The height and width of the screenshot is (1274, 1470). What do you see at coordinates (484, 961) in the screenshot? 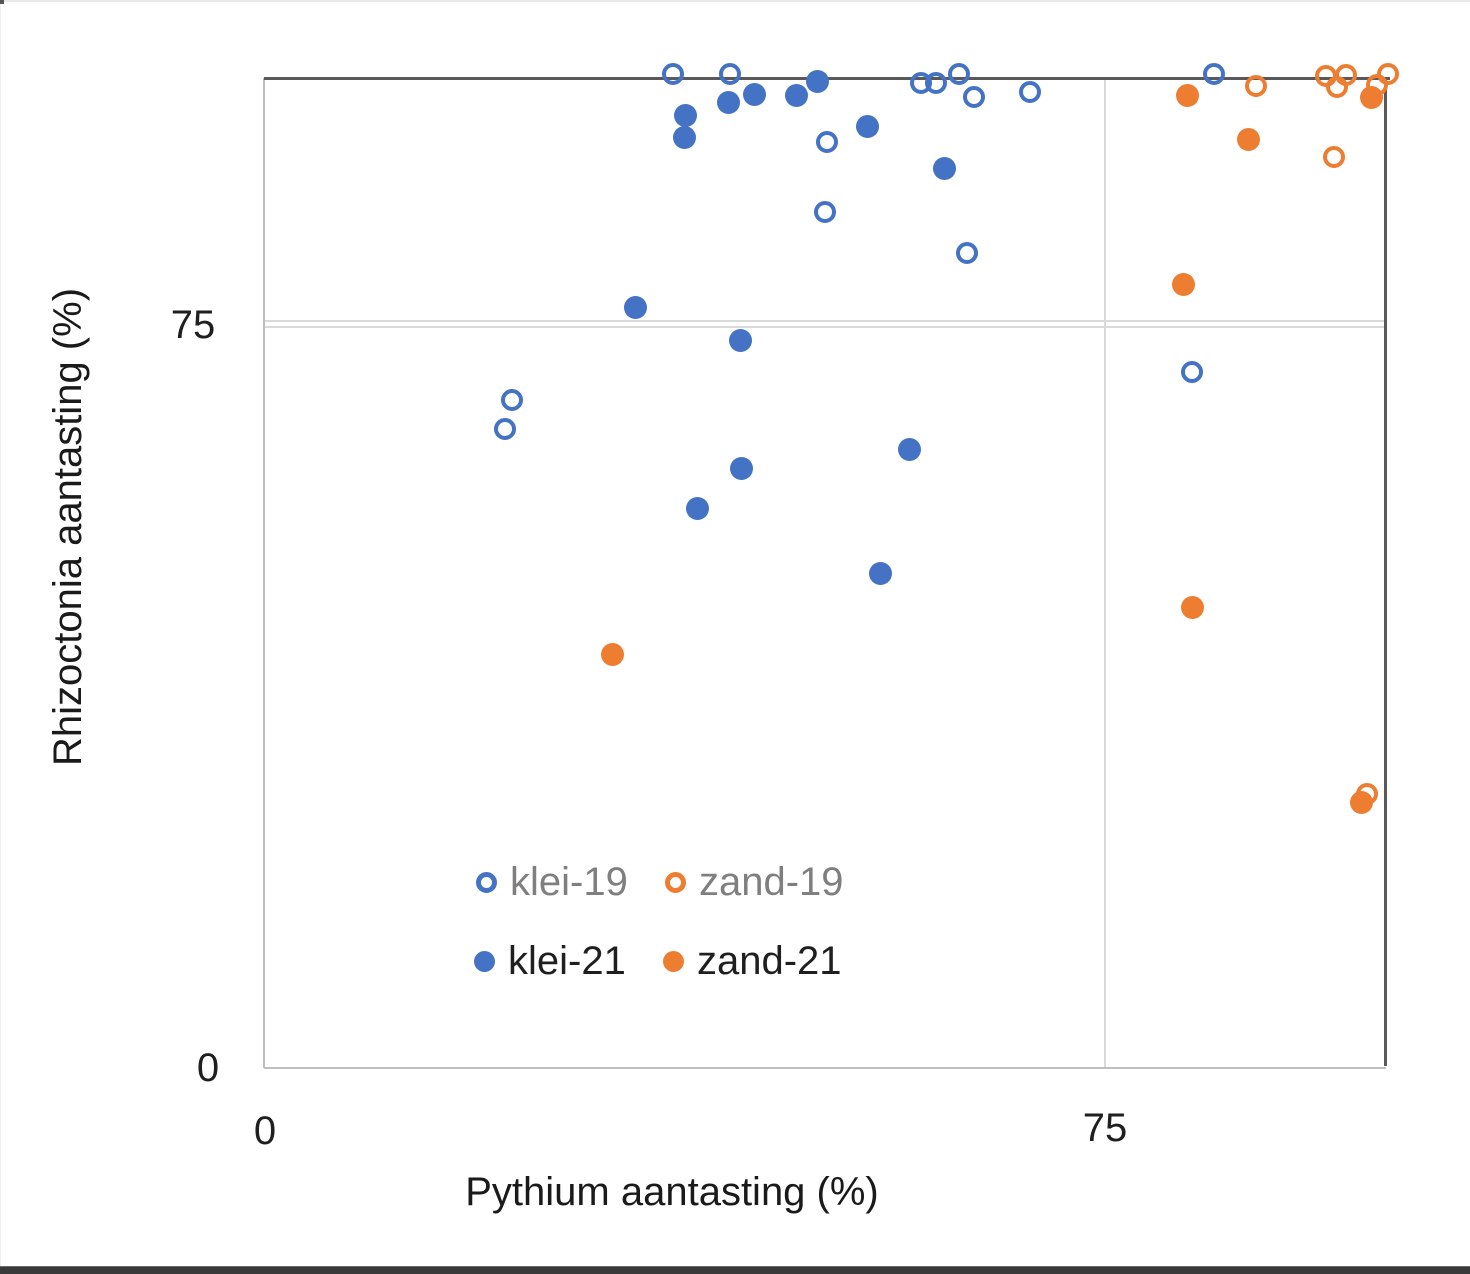
I see `legend-marker-klei-21-filled-circle-icon` at bounding box center [484, 961].